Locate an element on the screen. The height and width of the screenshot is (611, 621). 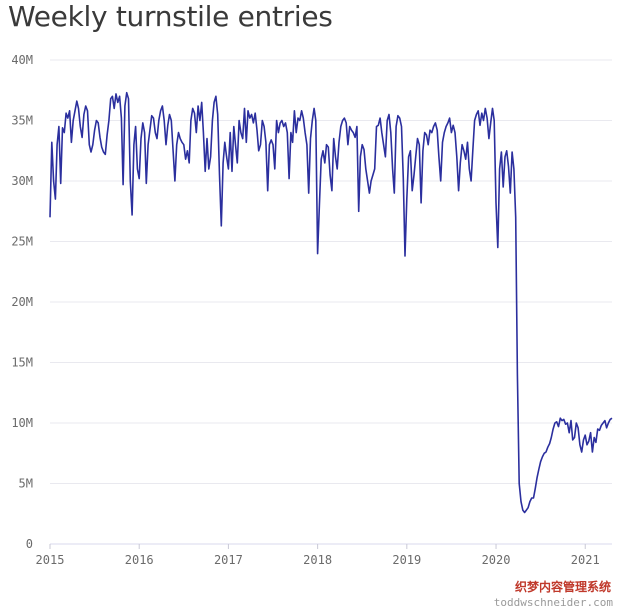
x-tick-label: 2016 is located at coordinates (139, 560).